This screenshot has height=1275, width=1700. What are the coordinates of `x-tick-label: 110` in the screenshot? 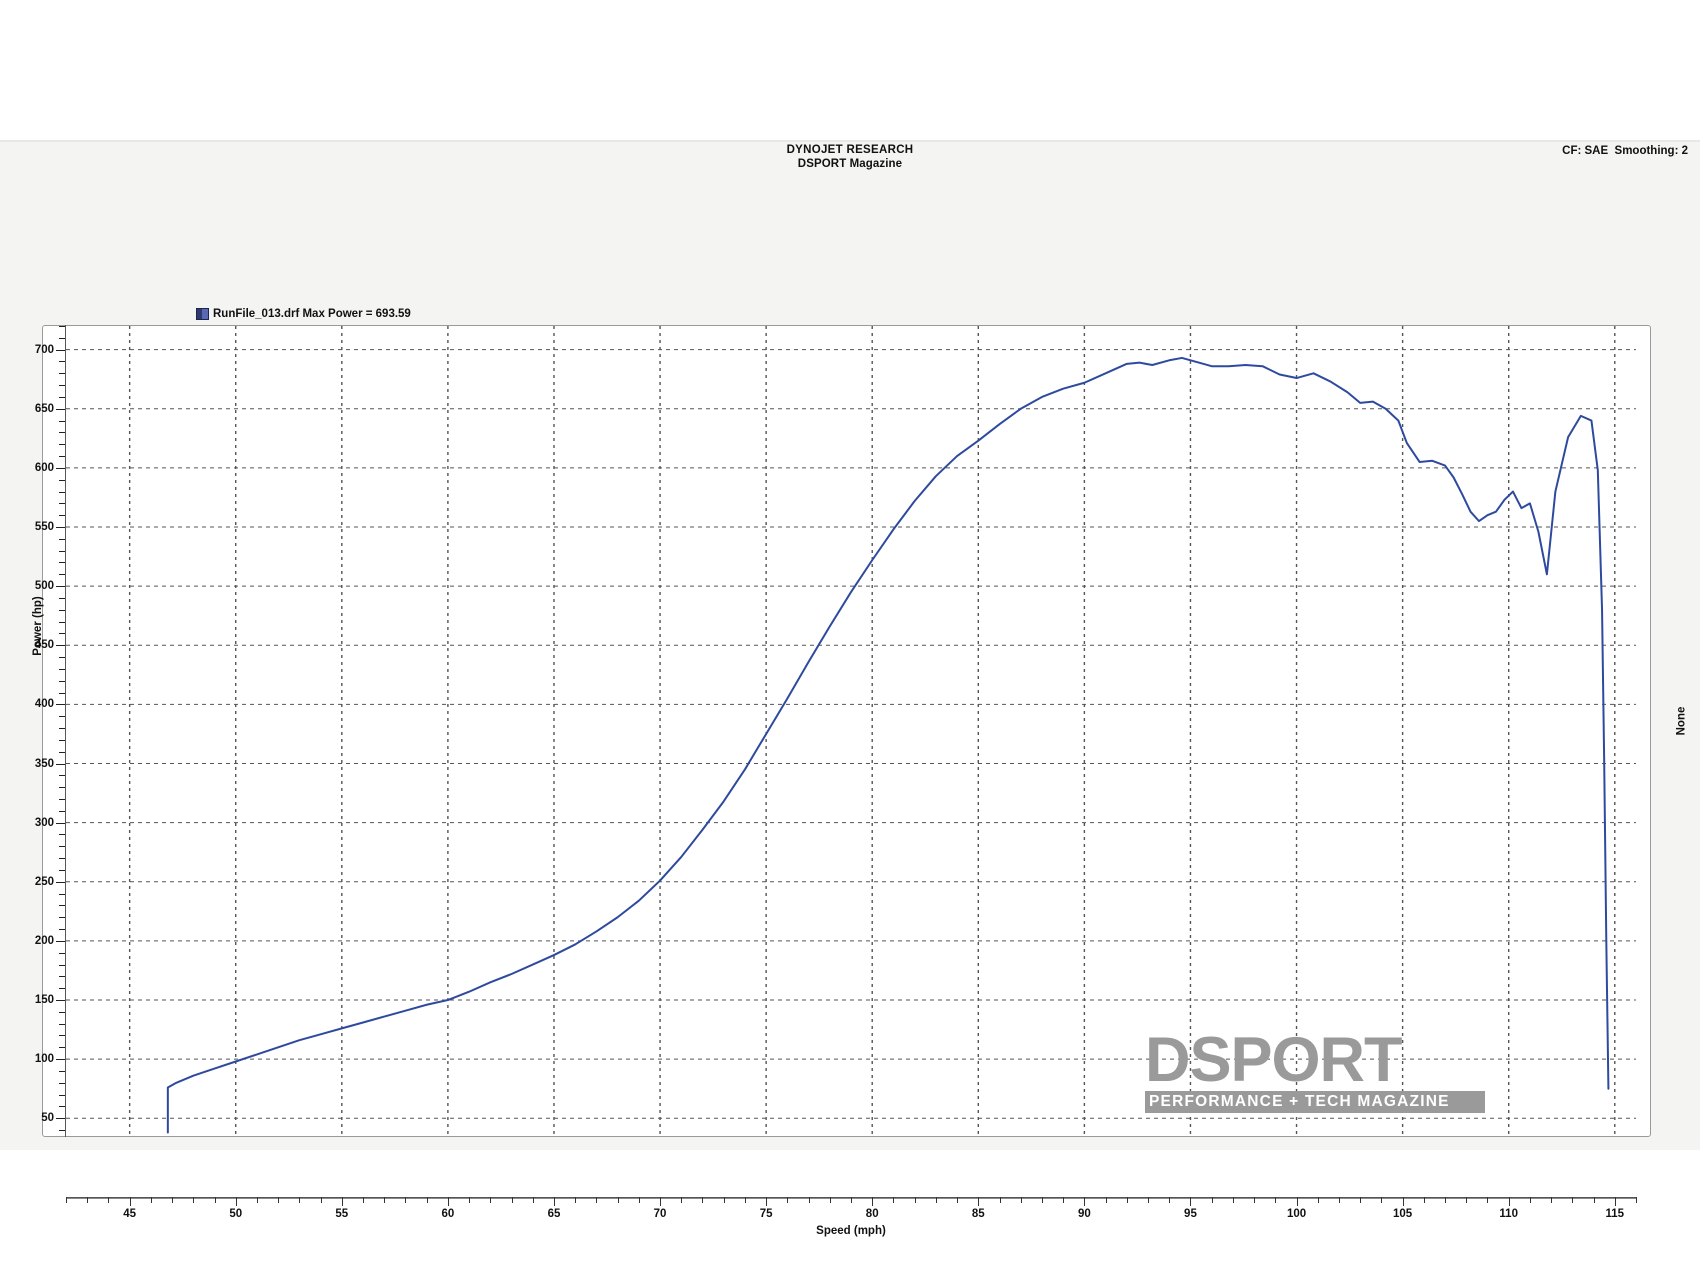 It's located at (1508, 1214).